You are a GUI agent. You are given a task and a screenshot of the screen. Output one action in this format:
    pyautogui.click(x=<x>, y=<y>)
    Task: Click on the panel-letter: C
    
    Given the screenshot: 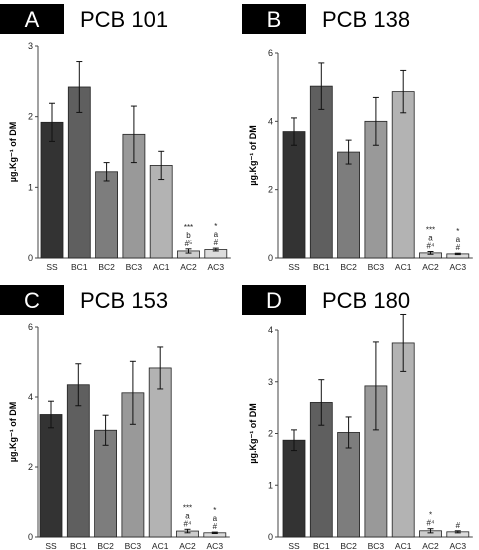 What is the action you would take?
    pyautogui.click(x=32, y=300)
    